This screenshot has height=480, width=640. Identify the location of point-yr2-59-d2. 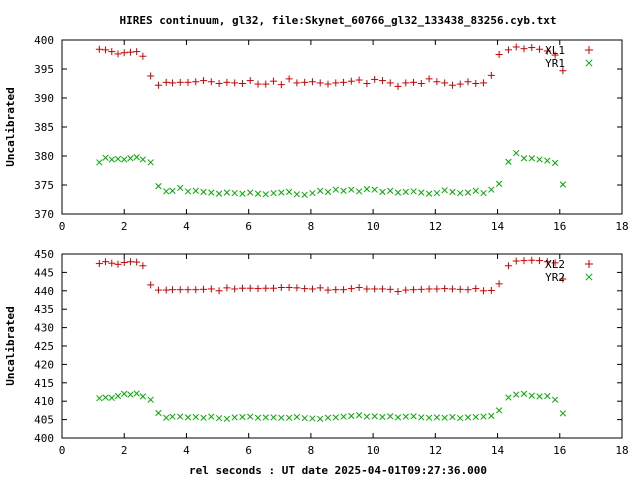
(547, 396).